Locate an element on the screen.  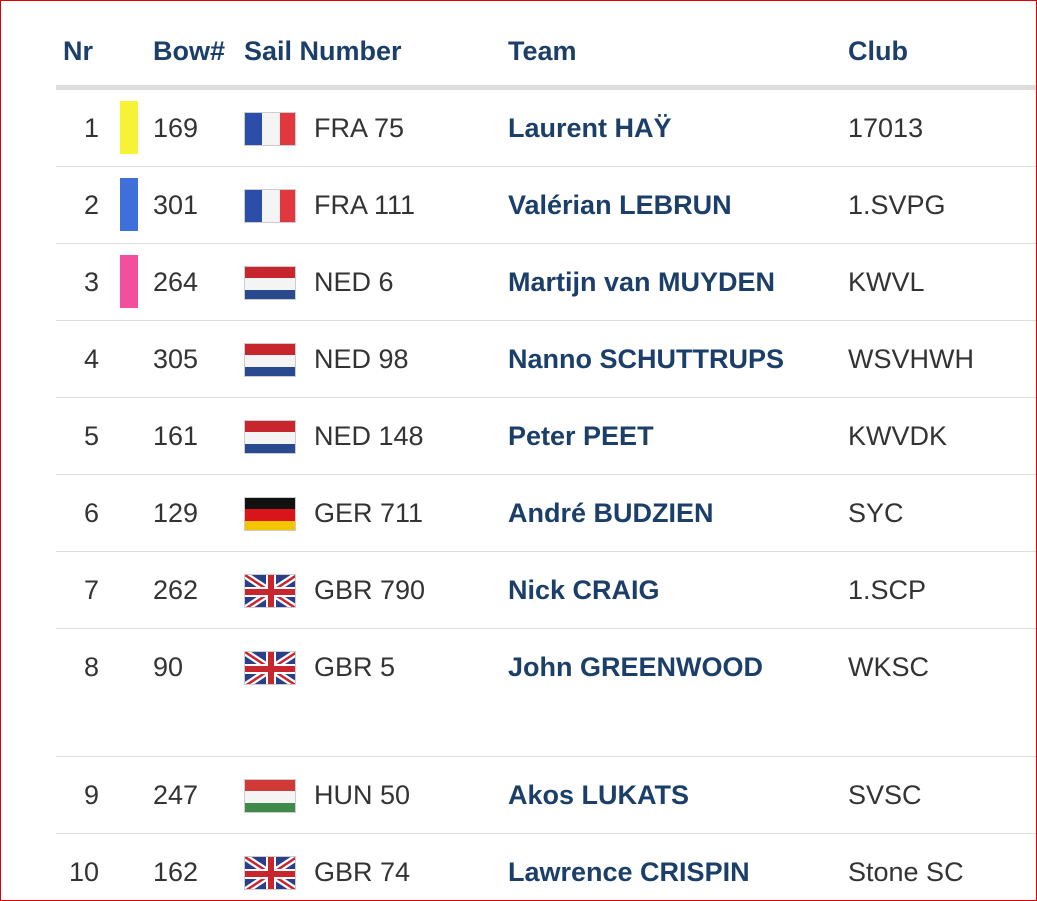
position: 8 is located at coordinates (91, 667).